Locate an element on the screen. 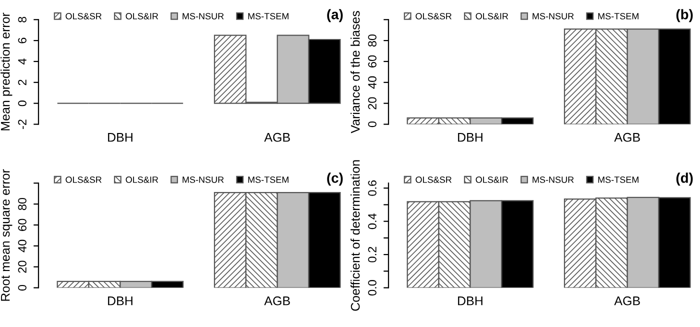 The width and height of the screenshot is (700, 327). chart-title: (d) is located at coordinates (684, 179).